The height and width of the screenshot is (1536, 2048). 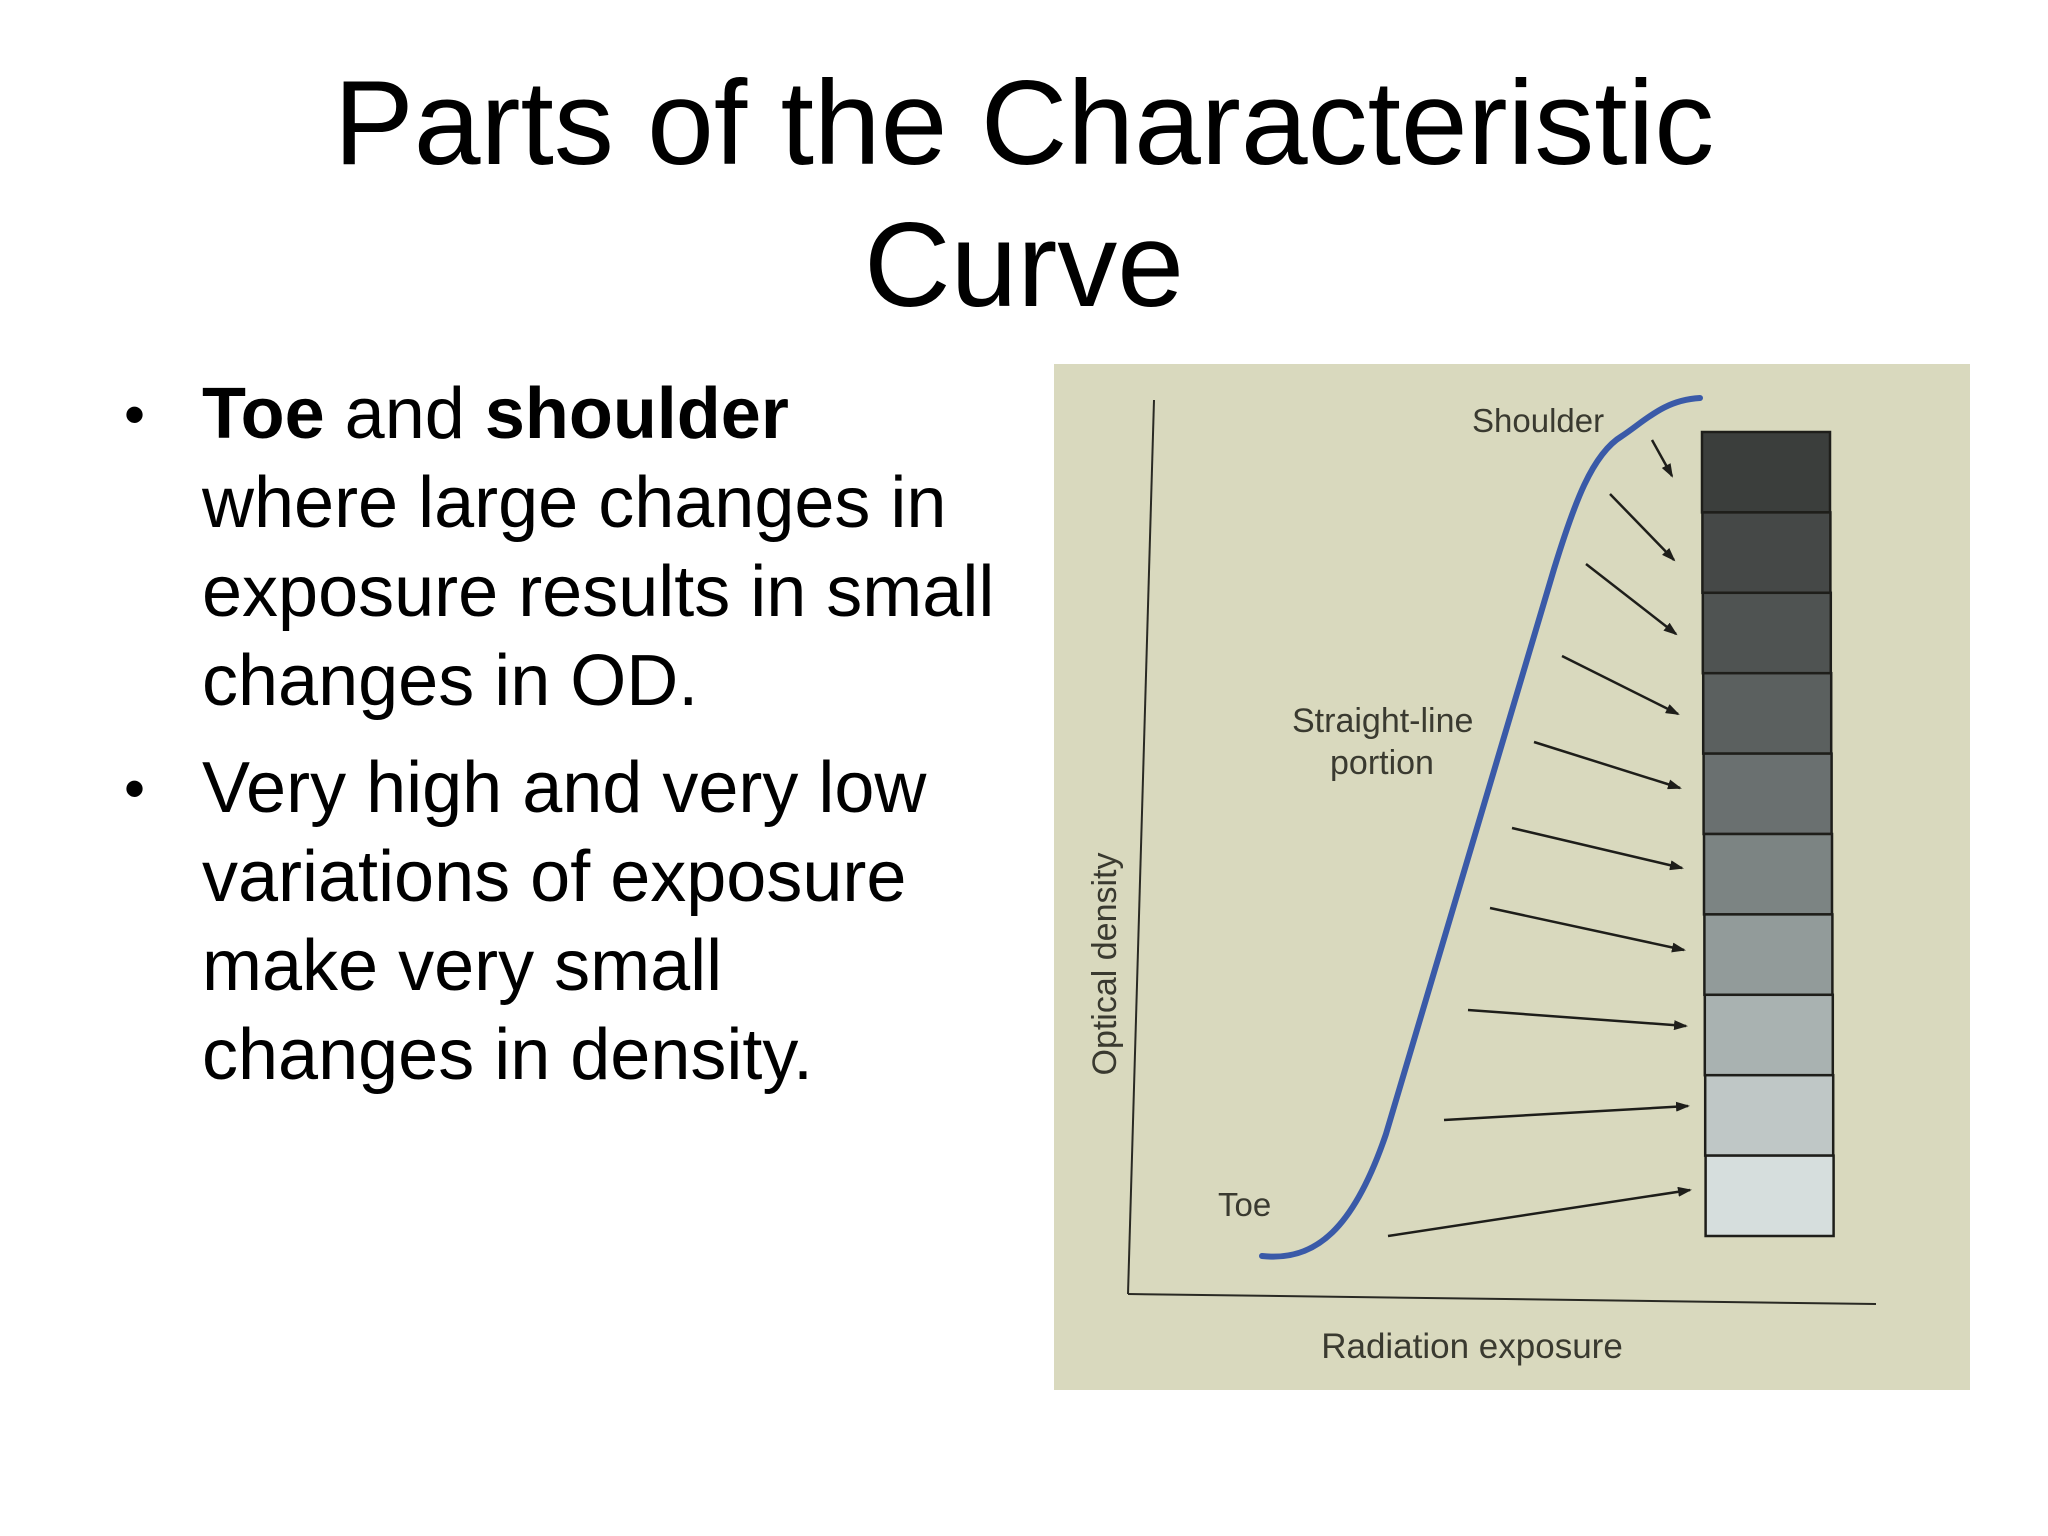 I want to click on label-straight-line-2: portion, so click(x=1382, y=763).